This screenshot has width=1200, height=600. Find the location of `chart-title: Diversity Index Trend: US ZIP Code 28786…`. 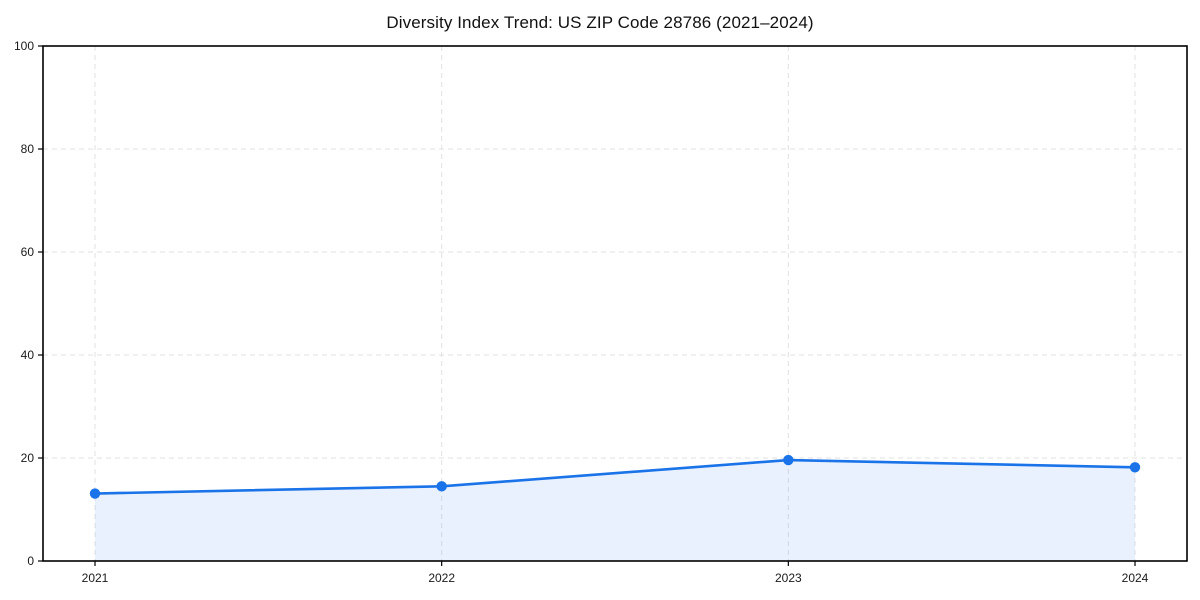

chart-title: Diversity Index Trend: US ZIP Code 28786… is located at coordinates (600, 22).